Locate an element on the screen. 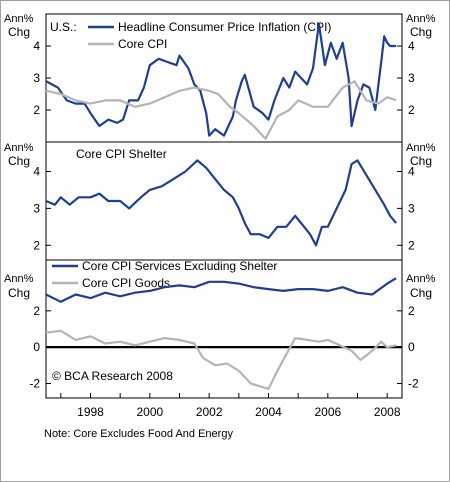  panel-2-unit-right-bottom: Chg is located at coordinates (421, 161).